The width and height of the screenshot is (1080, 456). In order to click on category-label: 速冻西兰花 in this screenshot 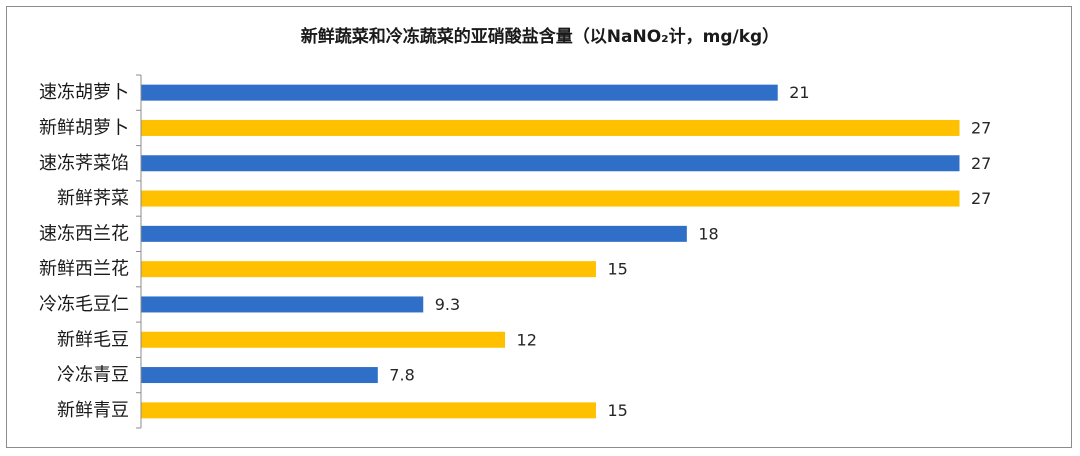, I will do `click(84, 233)`.